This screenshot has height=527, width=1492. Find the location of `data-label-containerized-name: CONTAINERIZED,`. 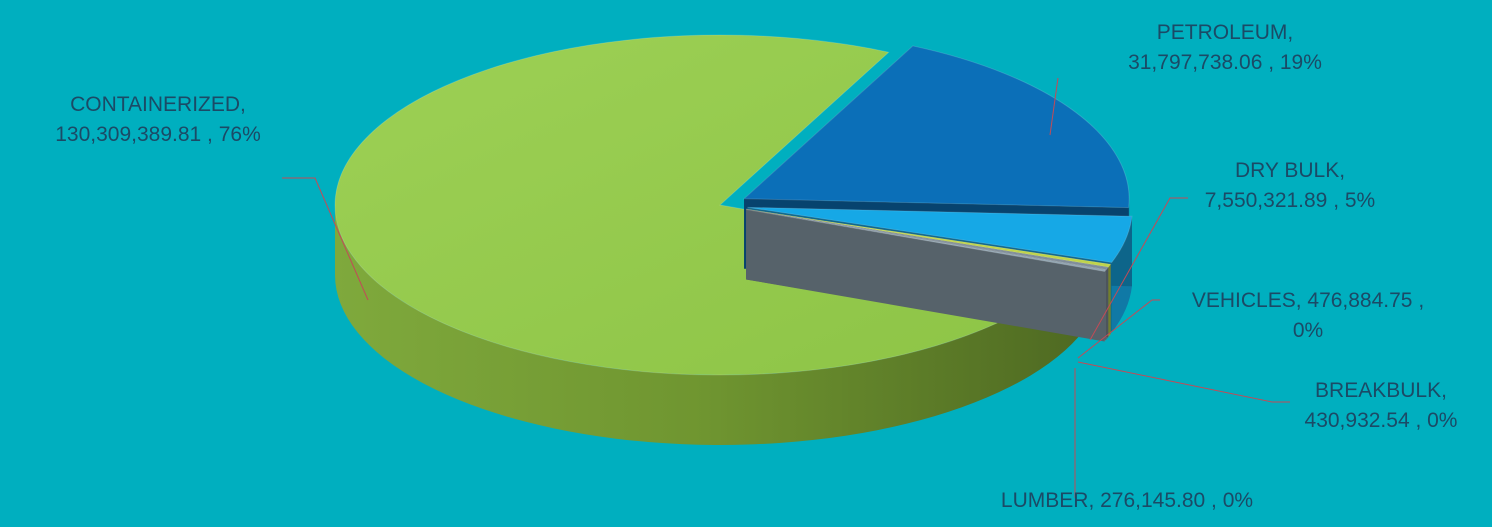

data-label-containerized-name: CONTAINERIZED, is located at coordinates (158, 104).